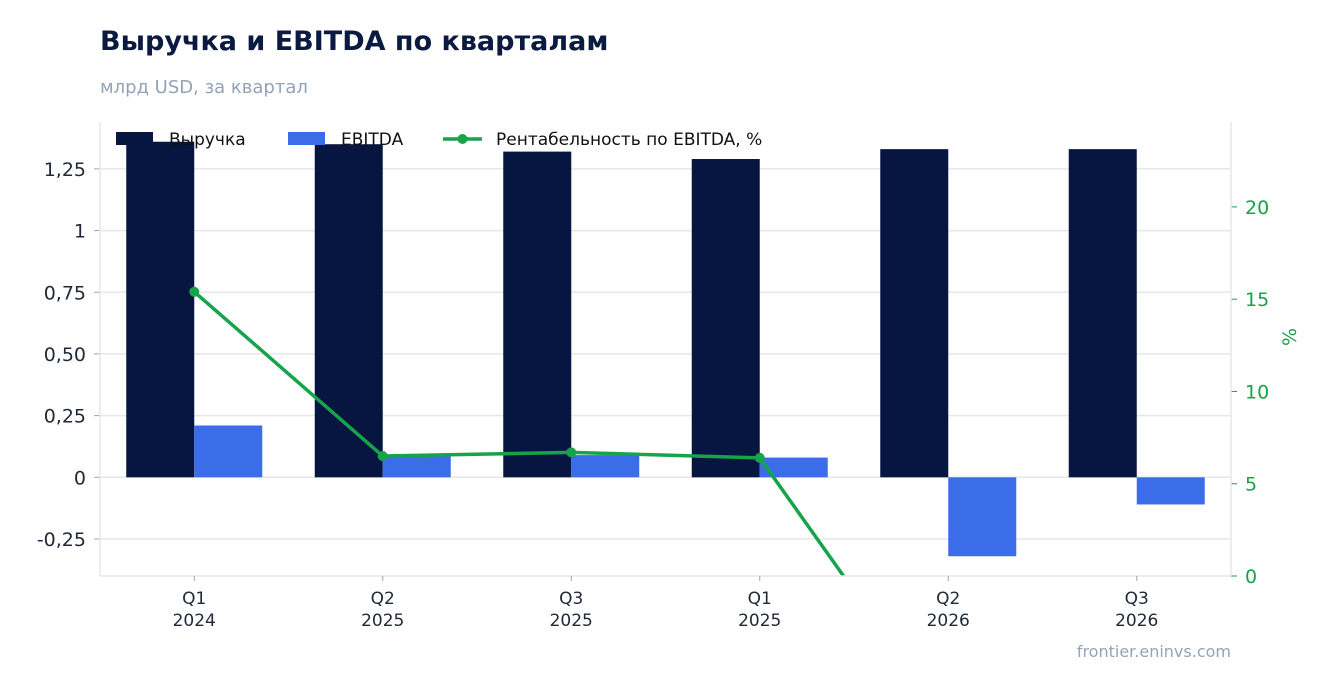  Describe the element at coordinates (134, 138) in the screenshot. I see `legend-swatch-revenue` at that location.